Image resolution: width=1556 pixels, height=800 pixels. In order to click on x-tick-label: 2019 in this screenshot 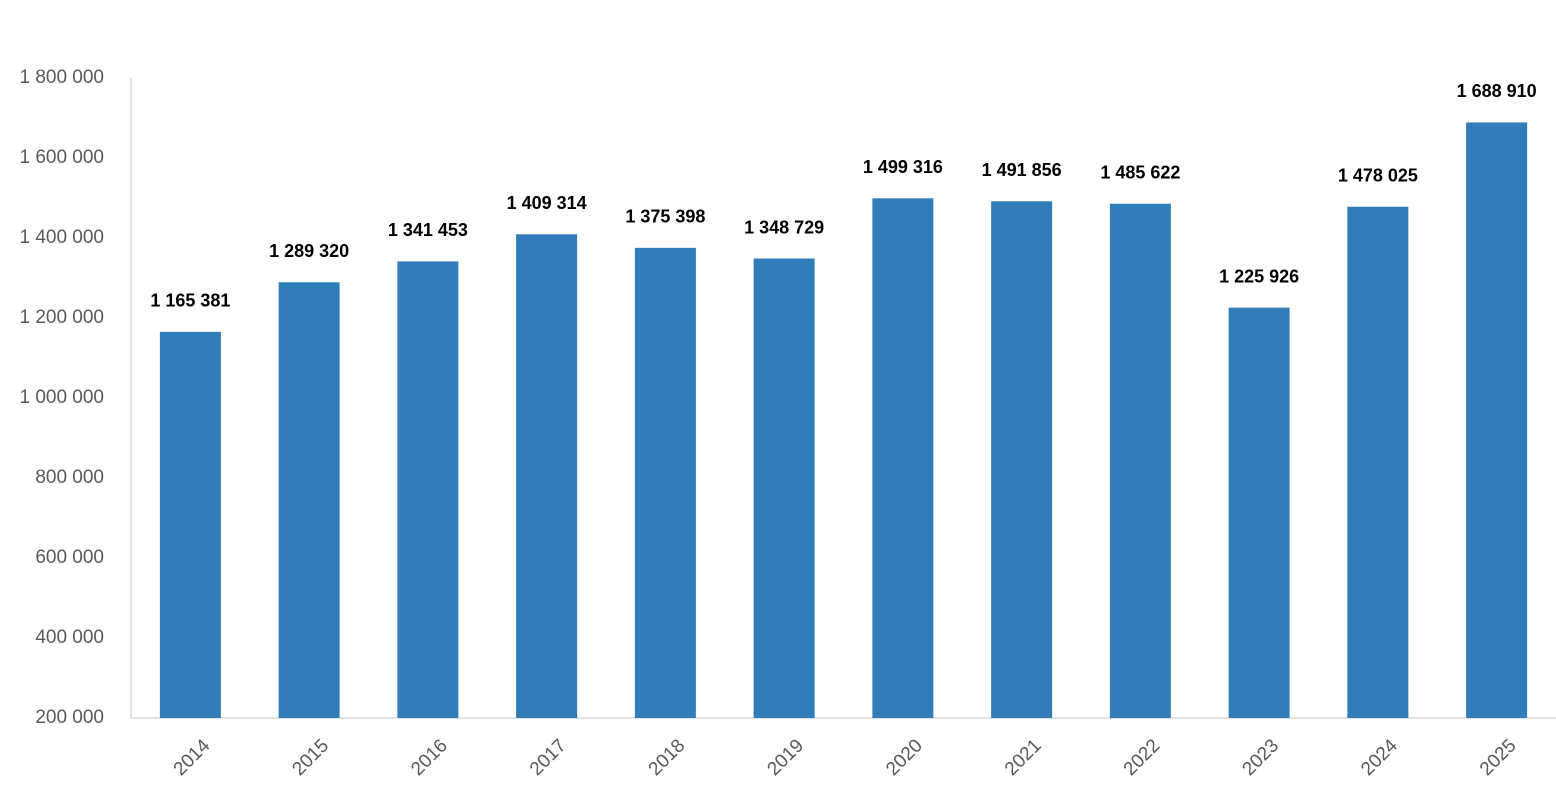, I will do `click(785, 757)`.